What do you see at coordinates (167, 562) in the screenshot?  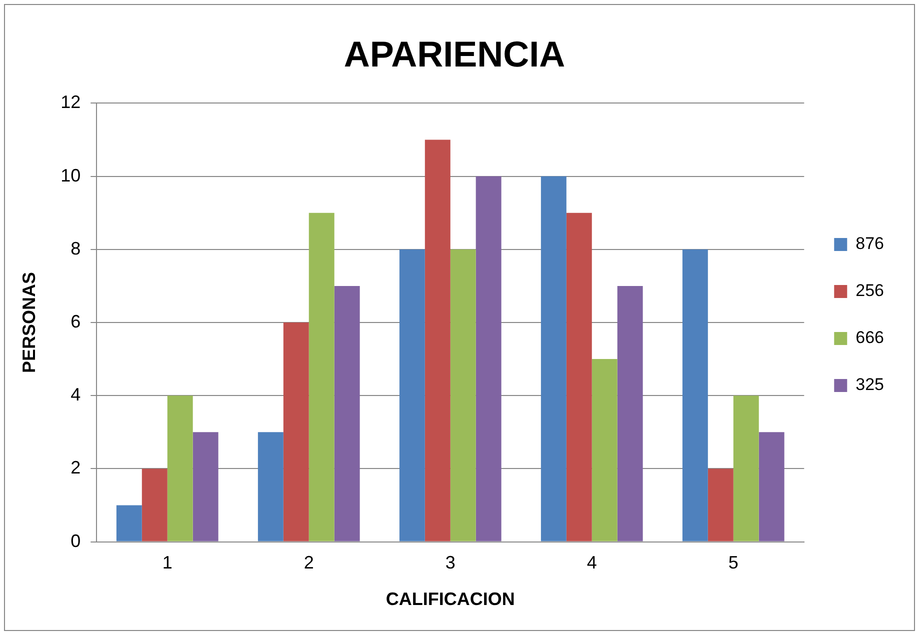 I see `x-tick-label: 1` at bounding box center [167, 562].